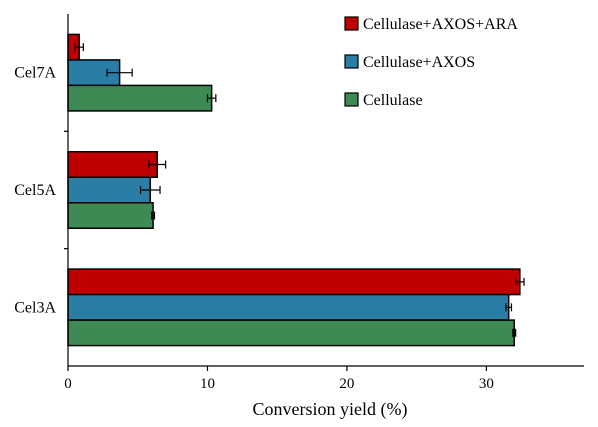  I want to click on legend-label: Cellulase, so click(393, 100).